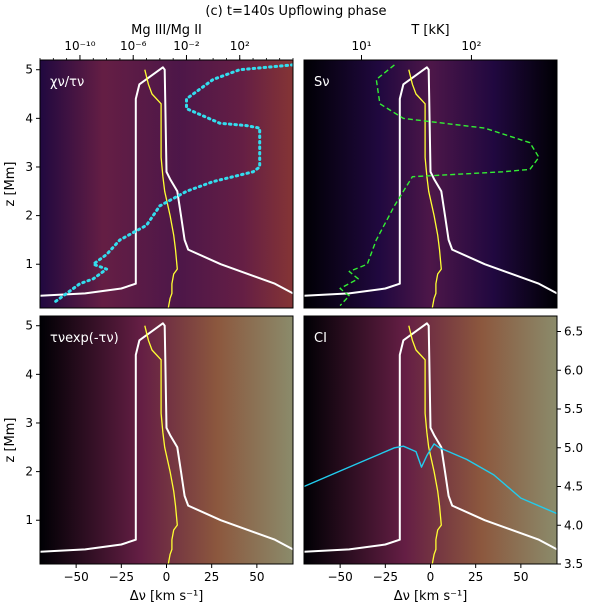 The width and height of the screenshot is (592, 611). Describe the element at coordinates (573, 564) in the screenshot. I see `right-tick-label: 3.5` at that location.